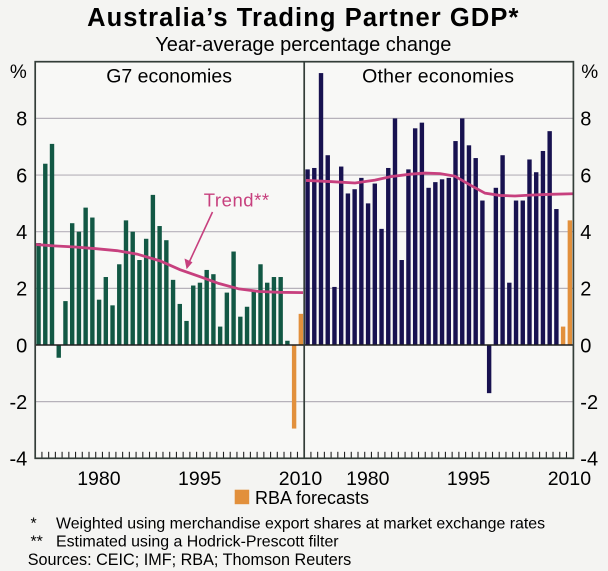 The width and height of the screenshot is (608, 571). I want to click on svg-text: Other economies, so click(438, 77).